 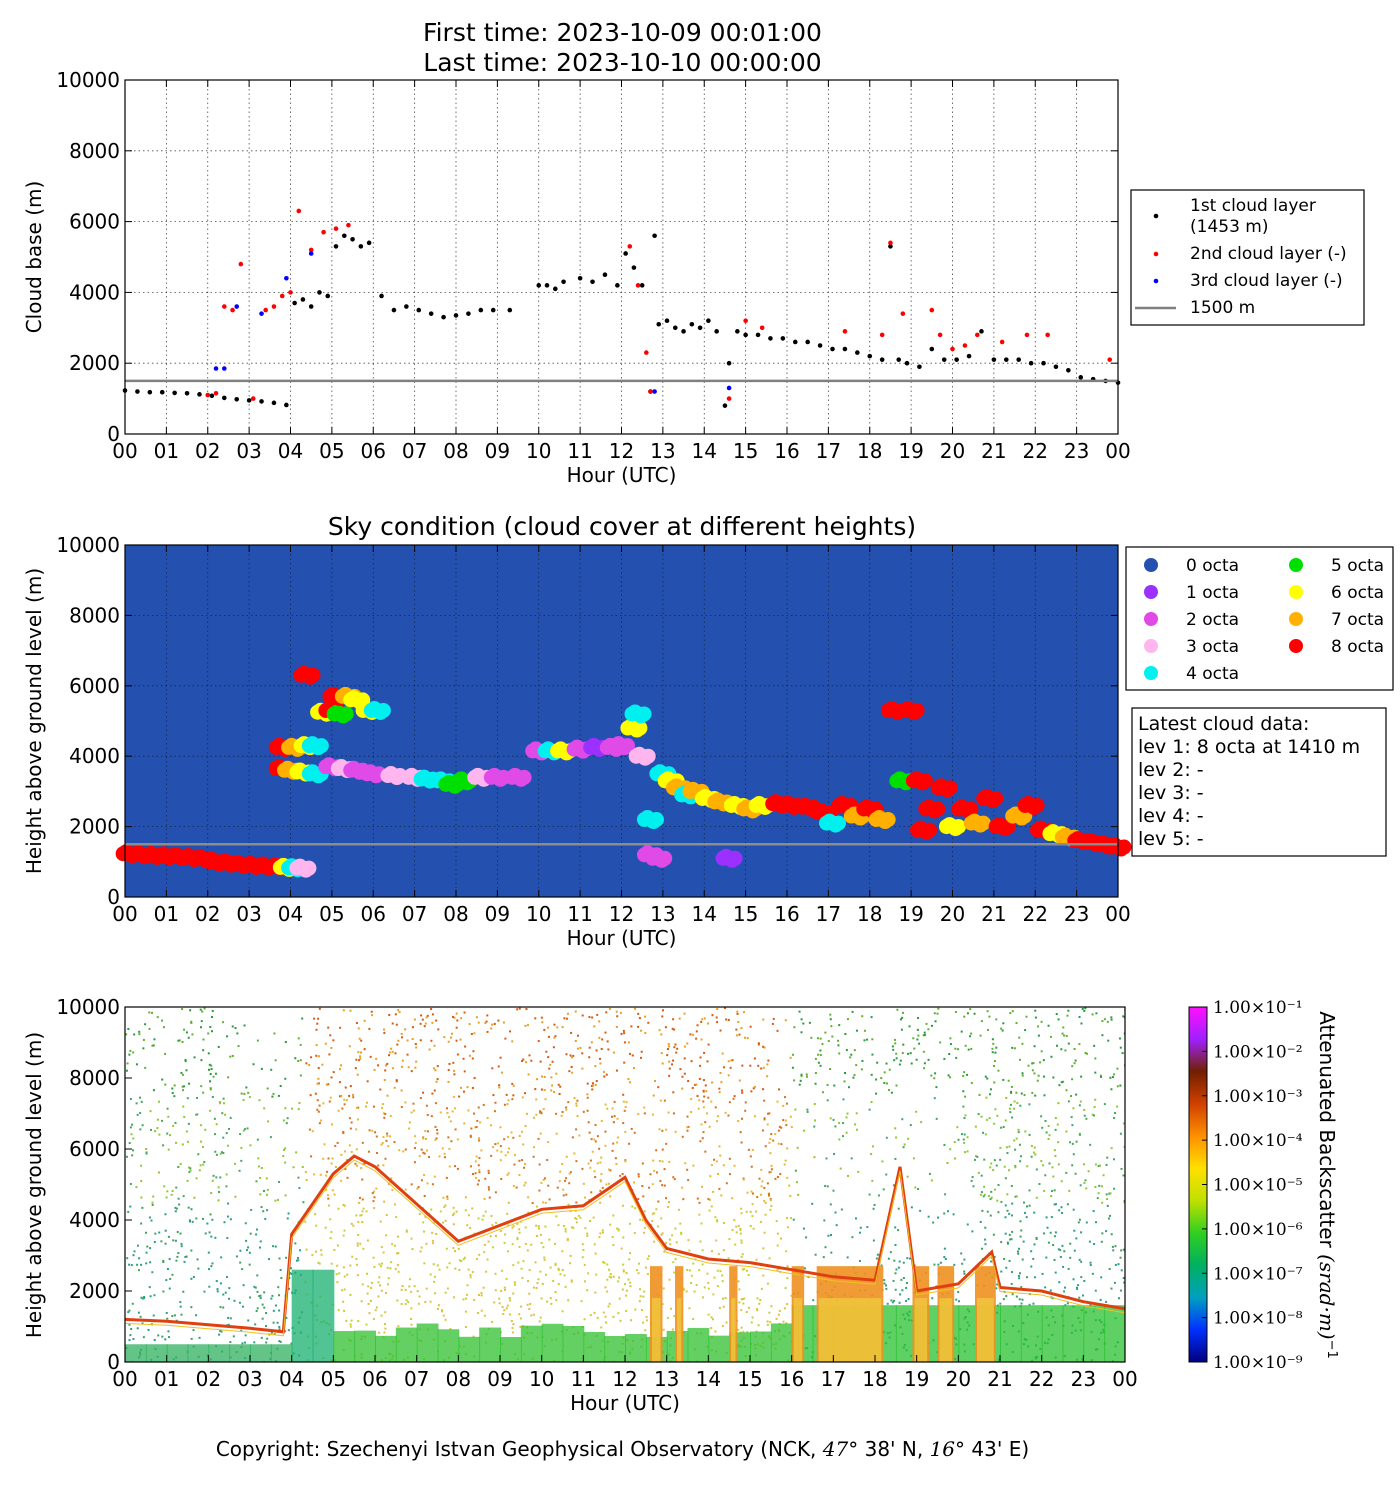 I want to click on octa-3-point, so click(x=309, y=868).